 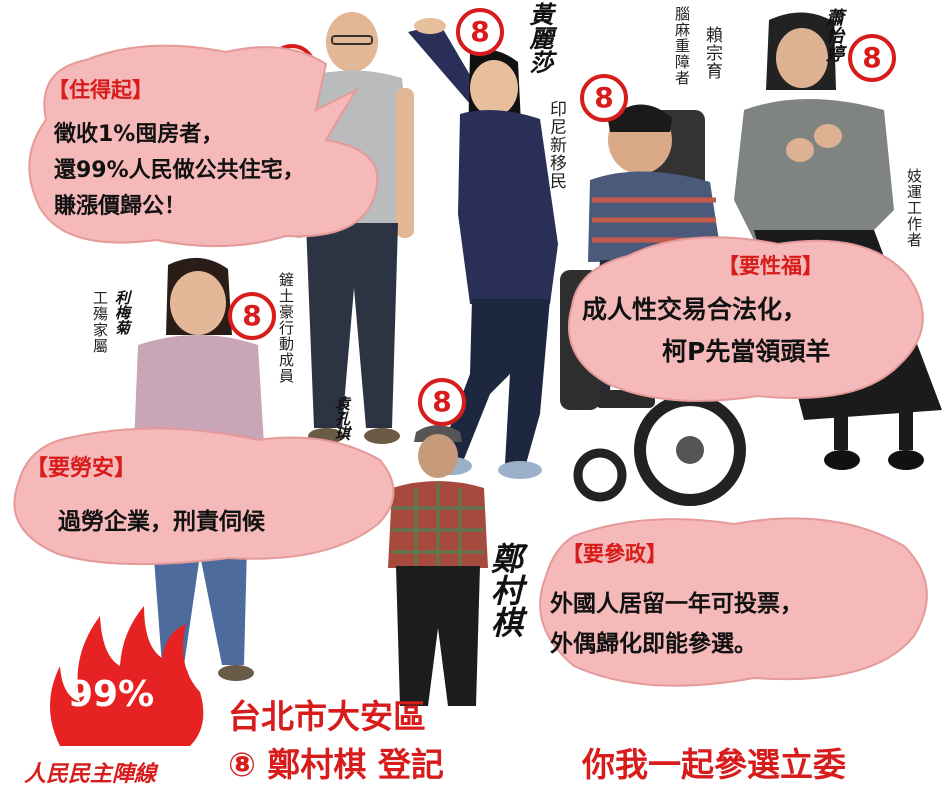 What do you see at coordinates (442, 402) in the screenshot?
I see `number-badge-cheng: 8` at bounding box center [442, 402].